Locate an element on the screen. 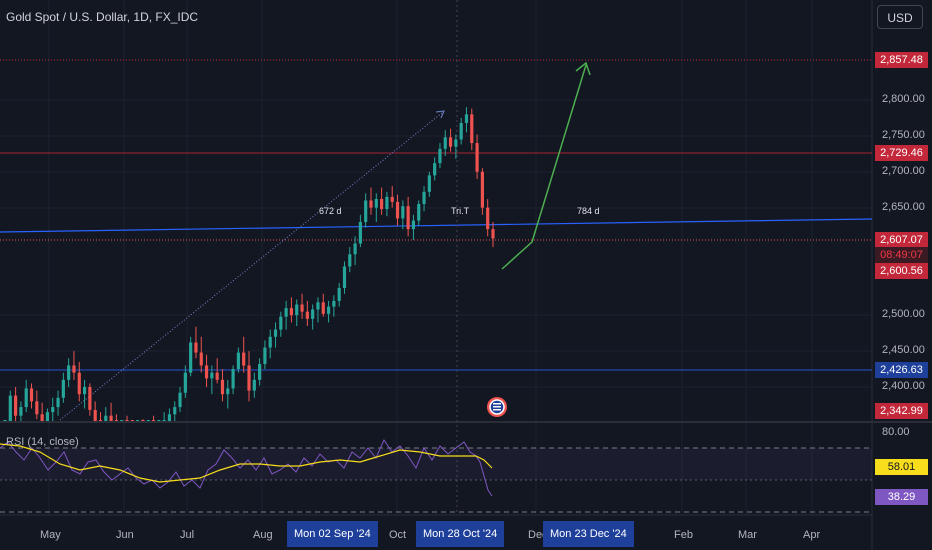 The image size is (932, 550). rsi-title: RSI (14, close) is located at coordinates (42, 442).